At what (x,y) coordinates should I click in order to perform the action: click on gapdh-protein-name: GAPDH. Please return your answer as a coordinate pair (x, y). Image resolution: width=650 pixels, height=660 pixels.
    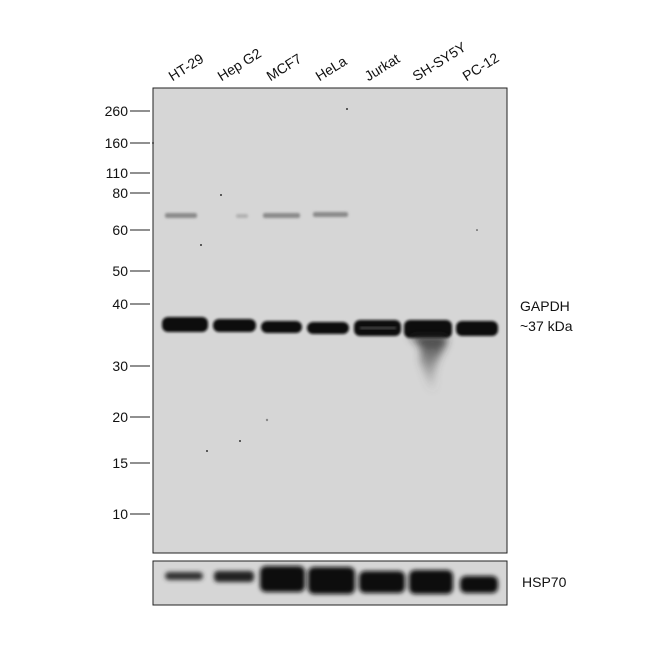
    Looking at the image, I should click on (545, 306).